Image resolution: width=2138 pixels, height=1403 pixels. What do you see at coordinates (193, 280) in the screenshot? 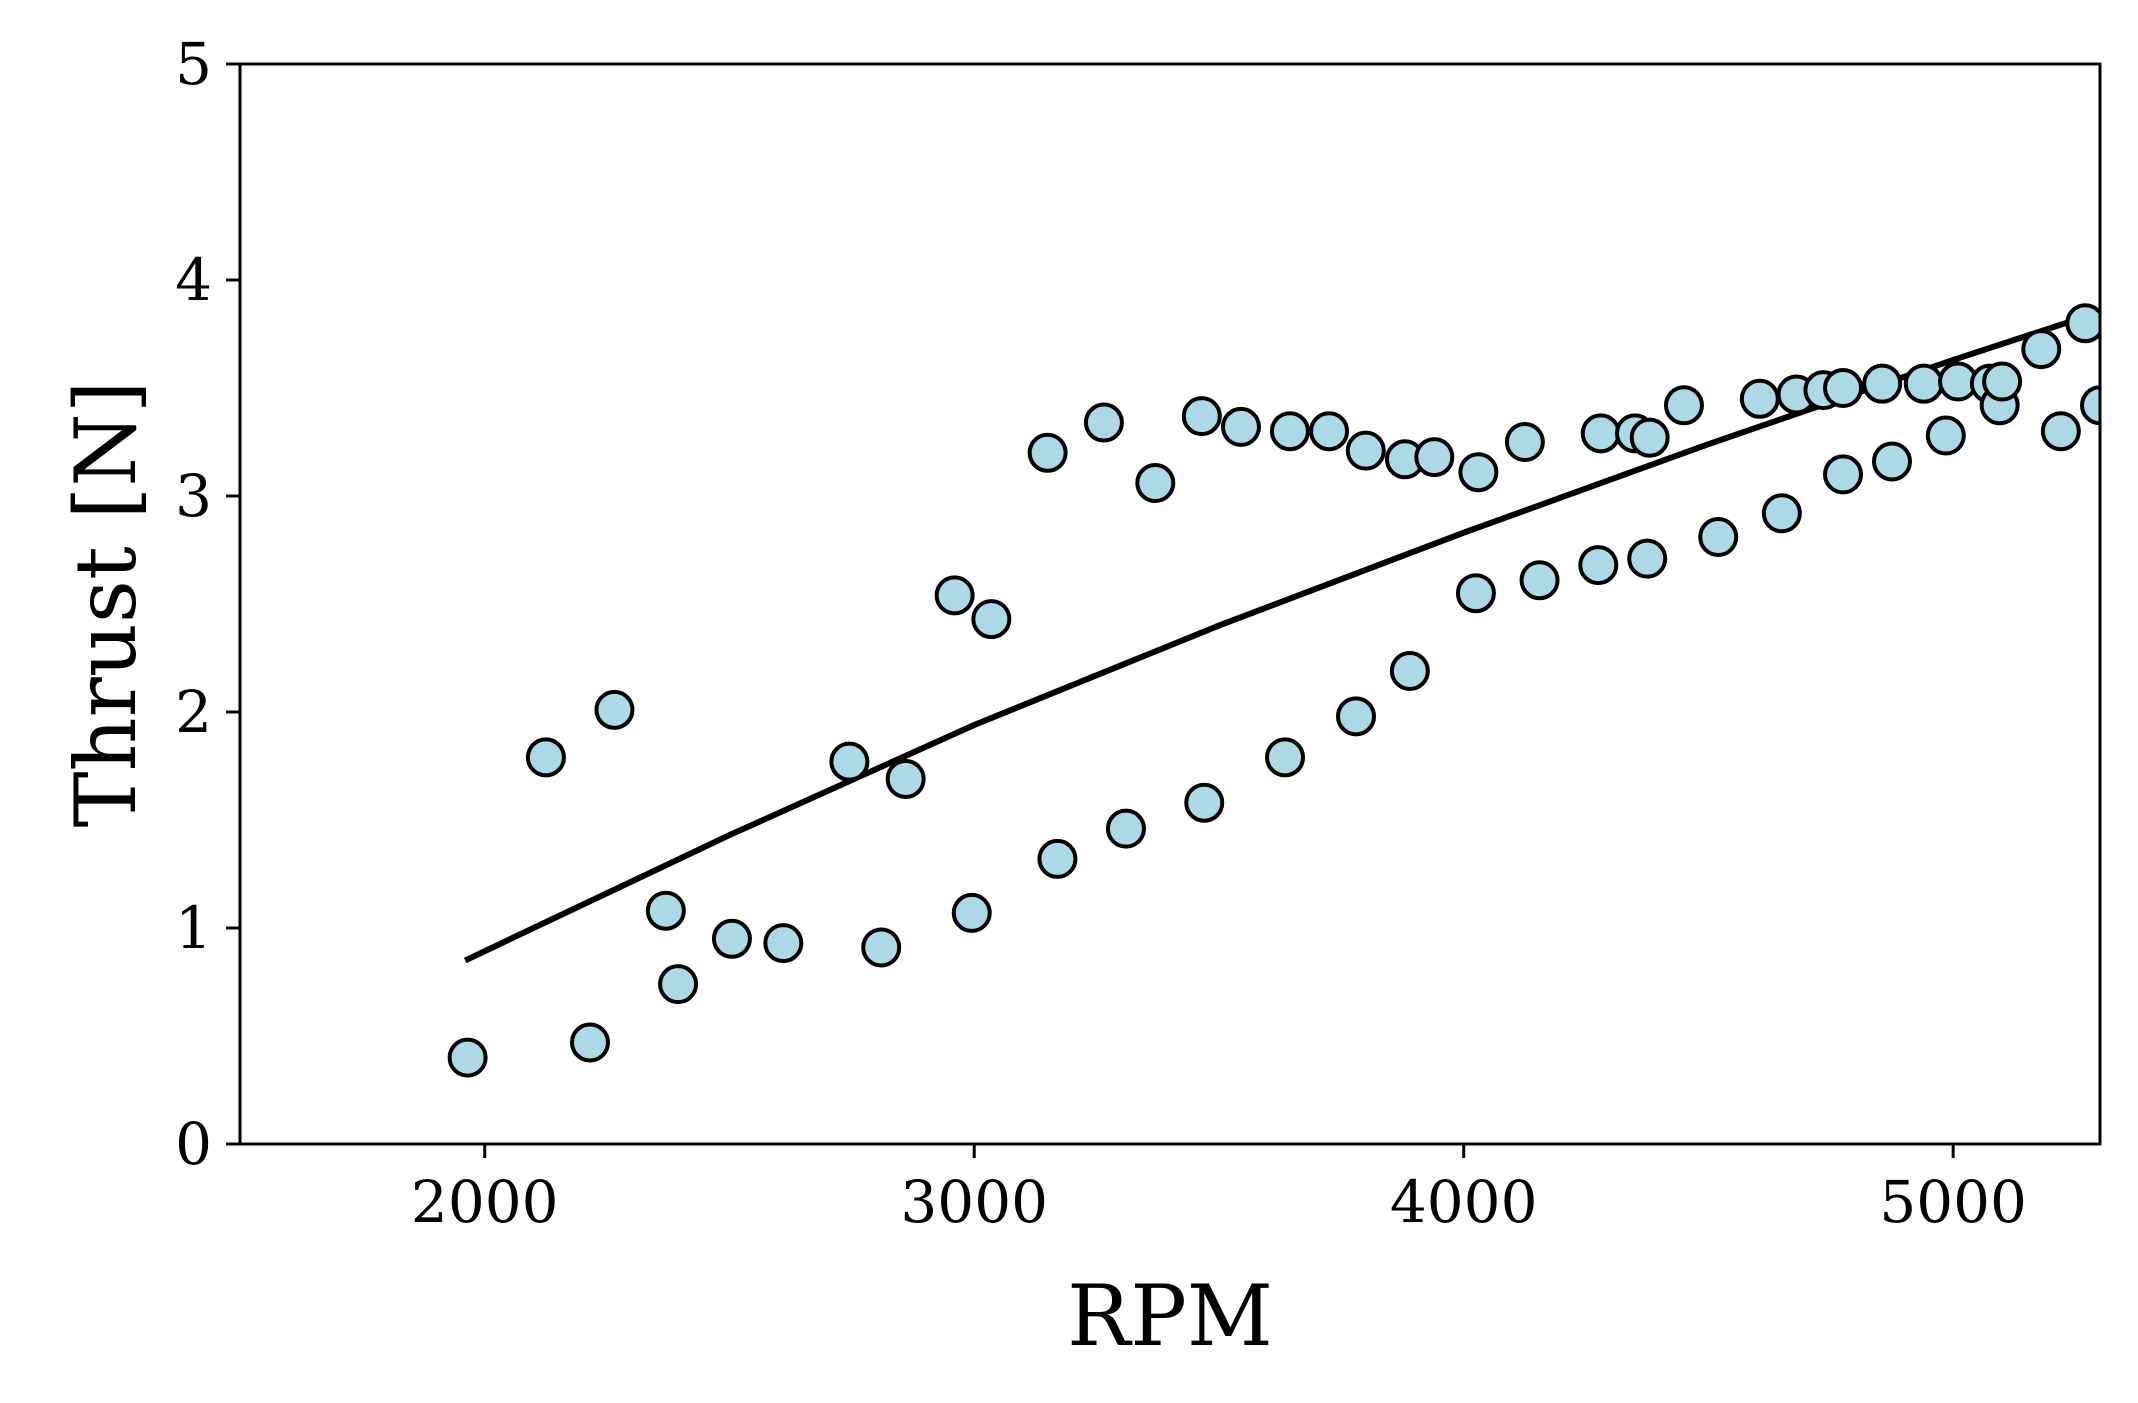
I see `y-tick-label: 4` at bounding box center [193, 280].